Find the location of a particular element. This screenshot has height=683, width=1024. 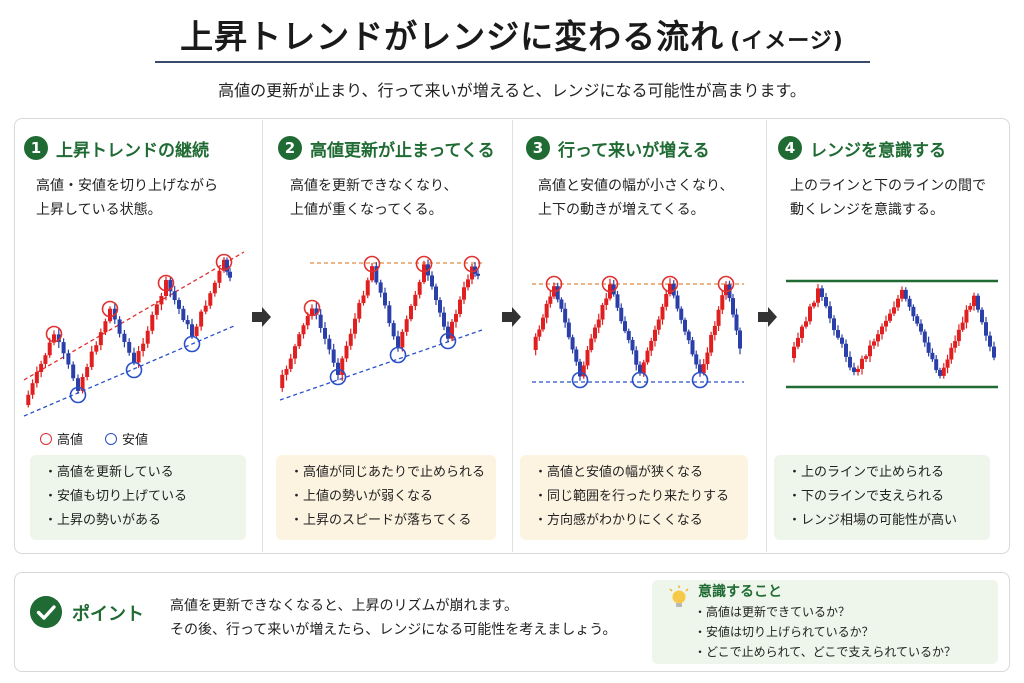

step-title: レンジを意識する is located at coordinates (878, 150).